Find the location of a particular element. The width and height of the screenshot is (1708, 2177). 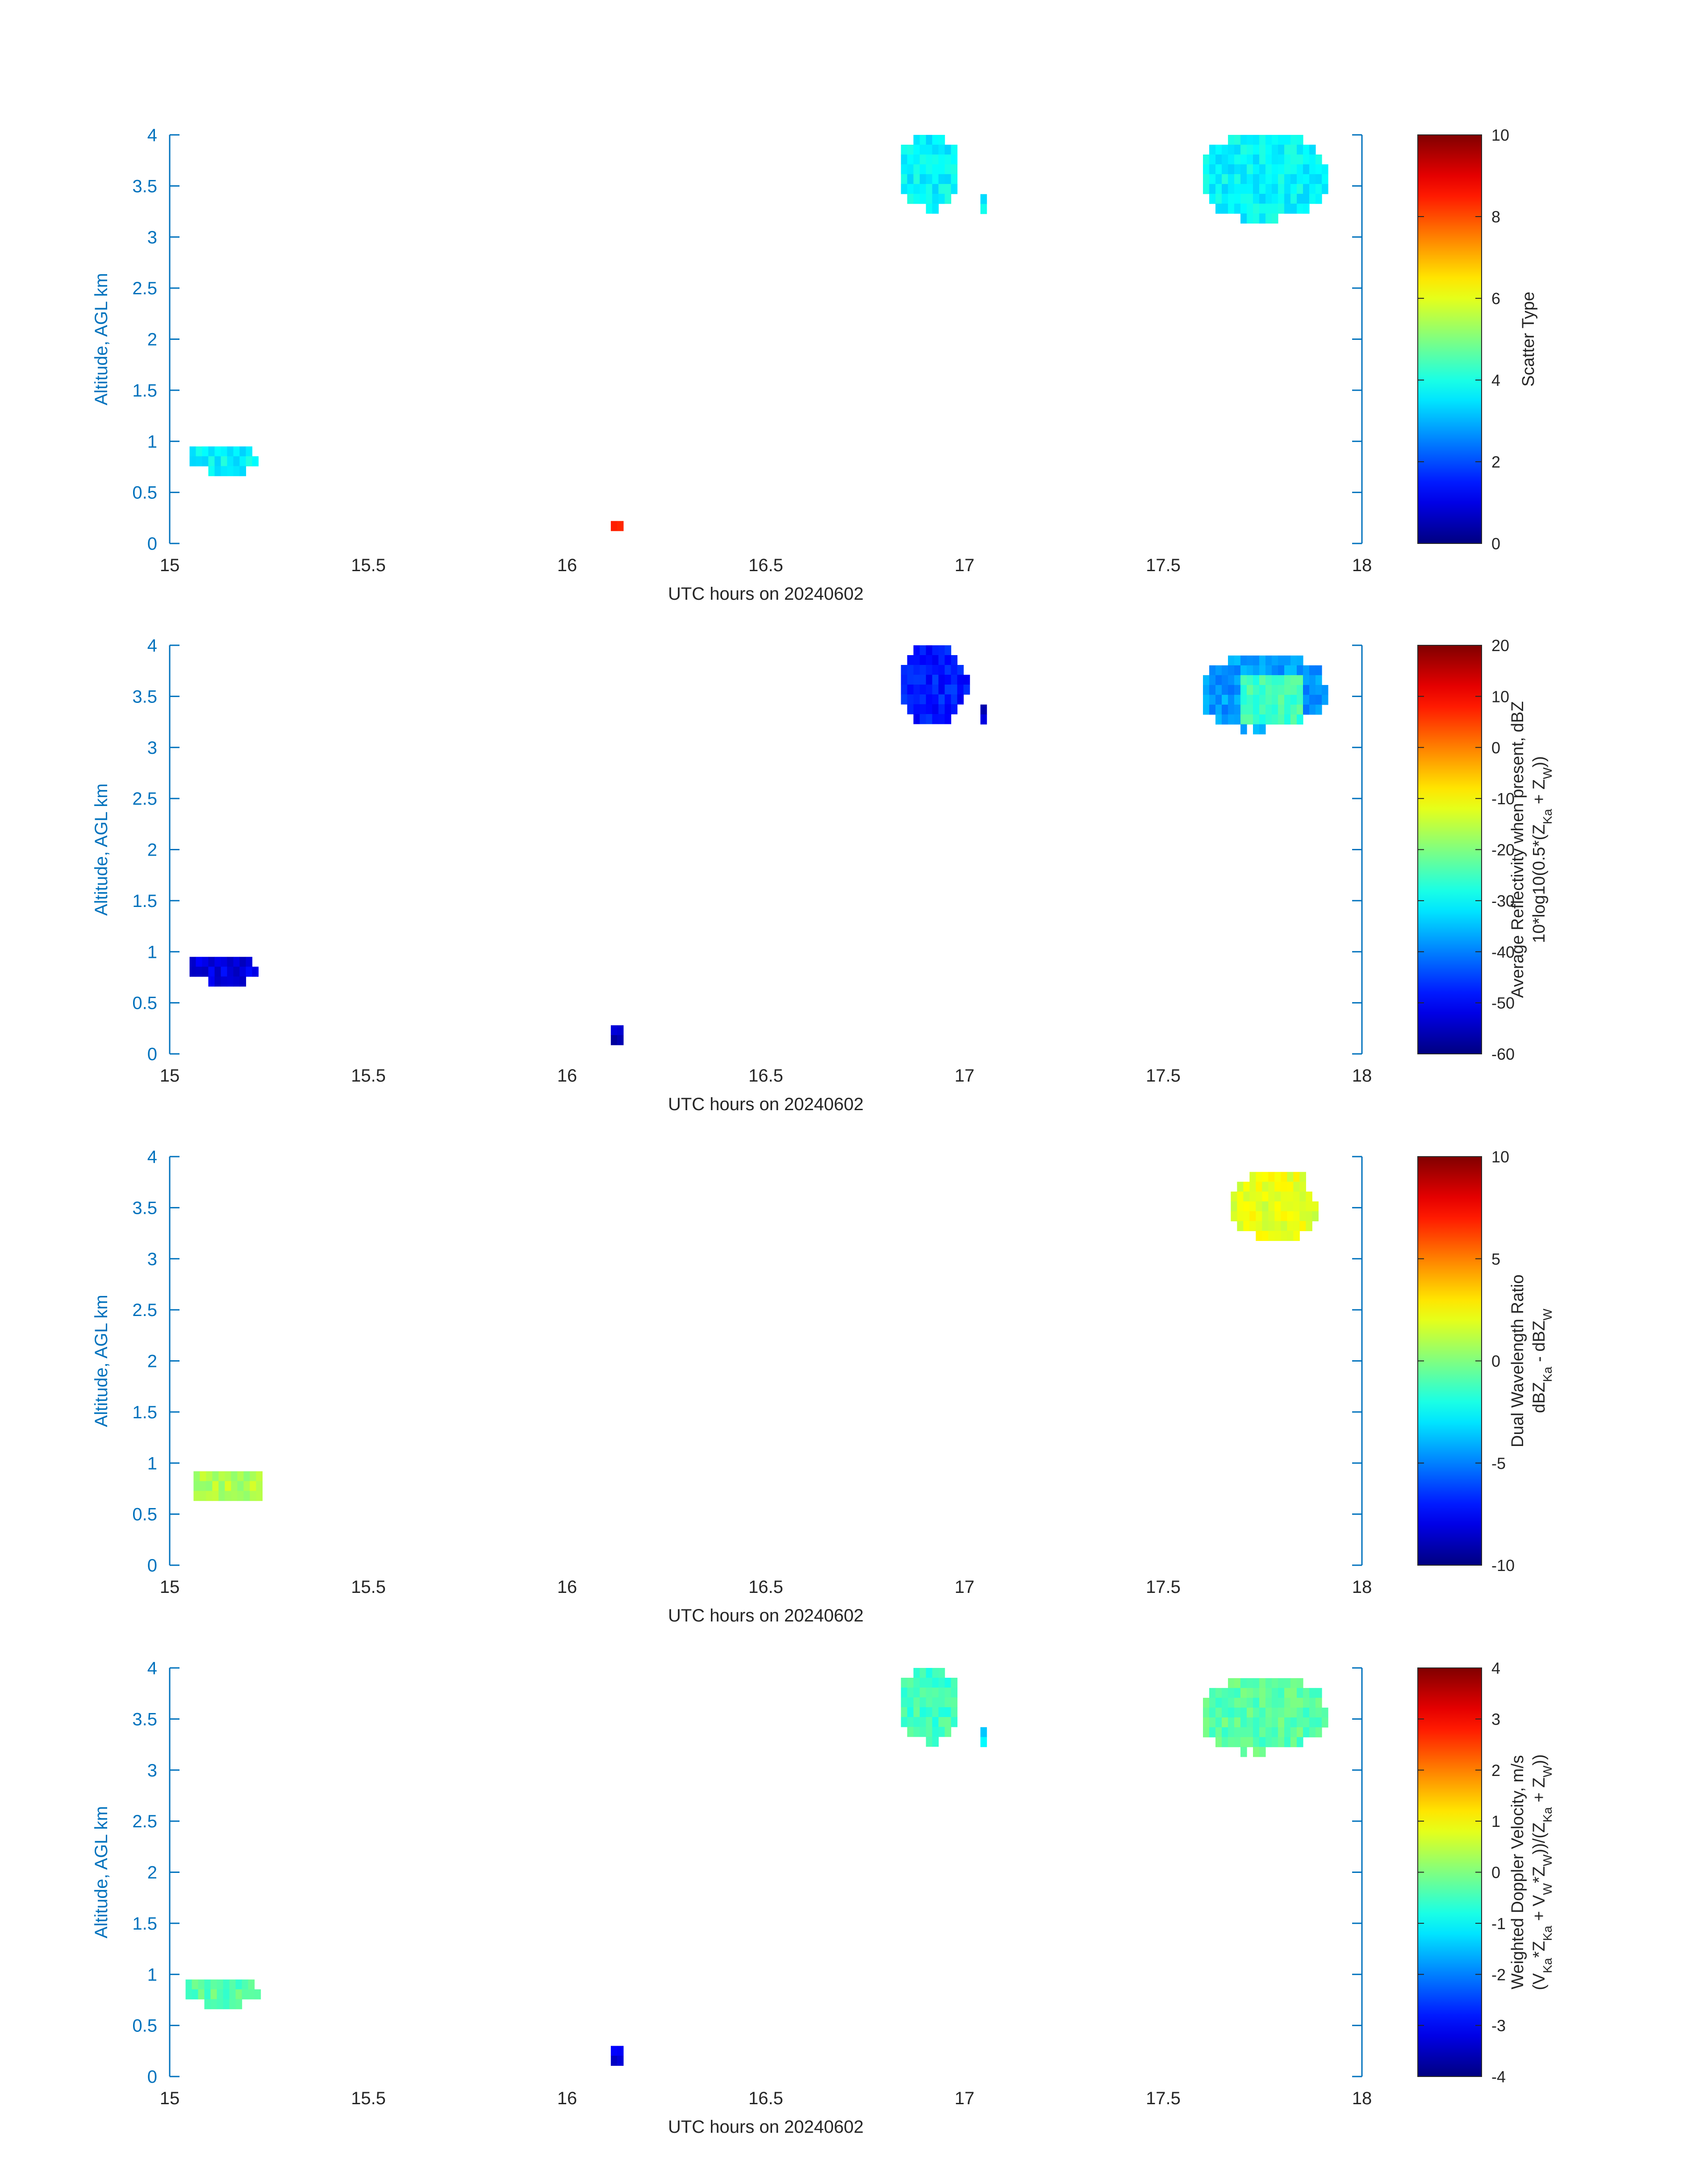

y-tick-label: 0.5 is located at coordinates (144, 2026).